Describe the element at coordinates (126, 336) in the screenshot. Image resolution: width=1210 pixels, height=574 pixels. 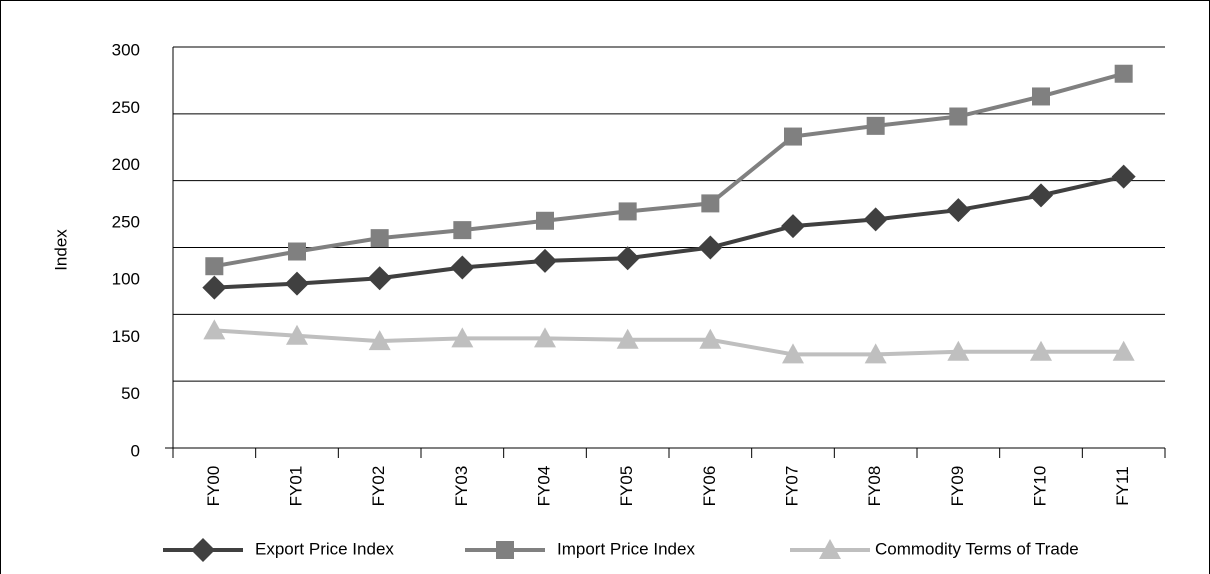
I see `y-tick-label: 150` at that location.